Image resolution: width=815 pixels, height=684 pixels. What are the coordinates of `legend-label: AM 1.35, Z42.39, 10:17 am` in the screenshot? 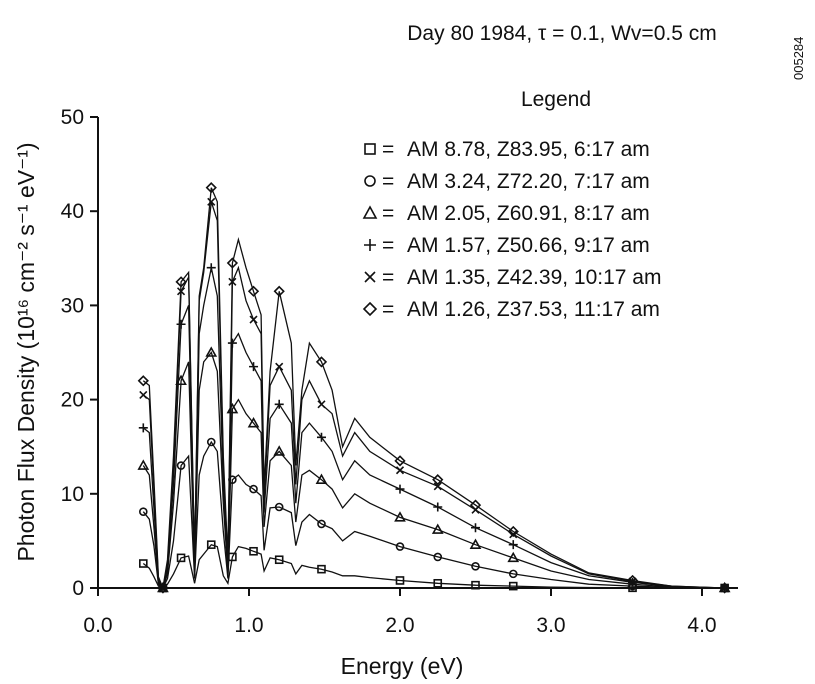 It's located at (534, 277).